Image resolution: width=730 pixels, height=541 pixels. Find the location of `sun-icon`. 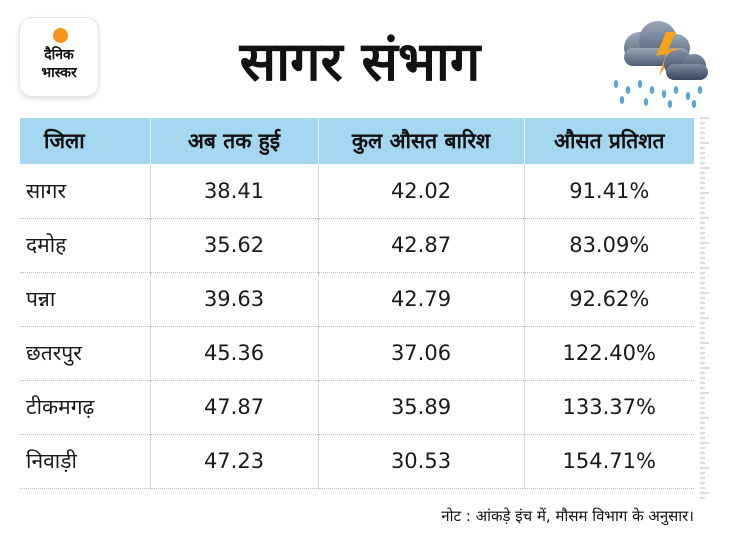

sun-icon is located at coordinates (60, 35).